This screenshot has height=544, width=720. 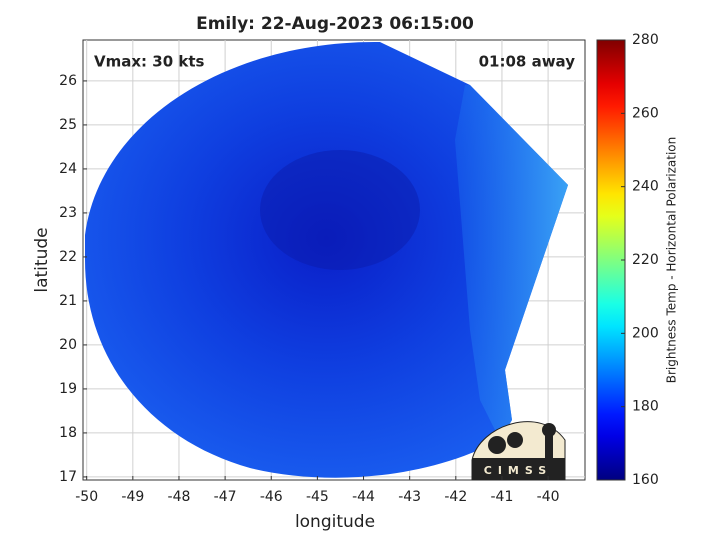 I want to click on colorbar-tick-label: 200, so click(x=645, y=333).